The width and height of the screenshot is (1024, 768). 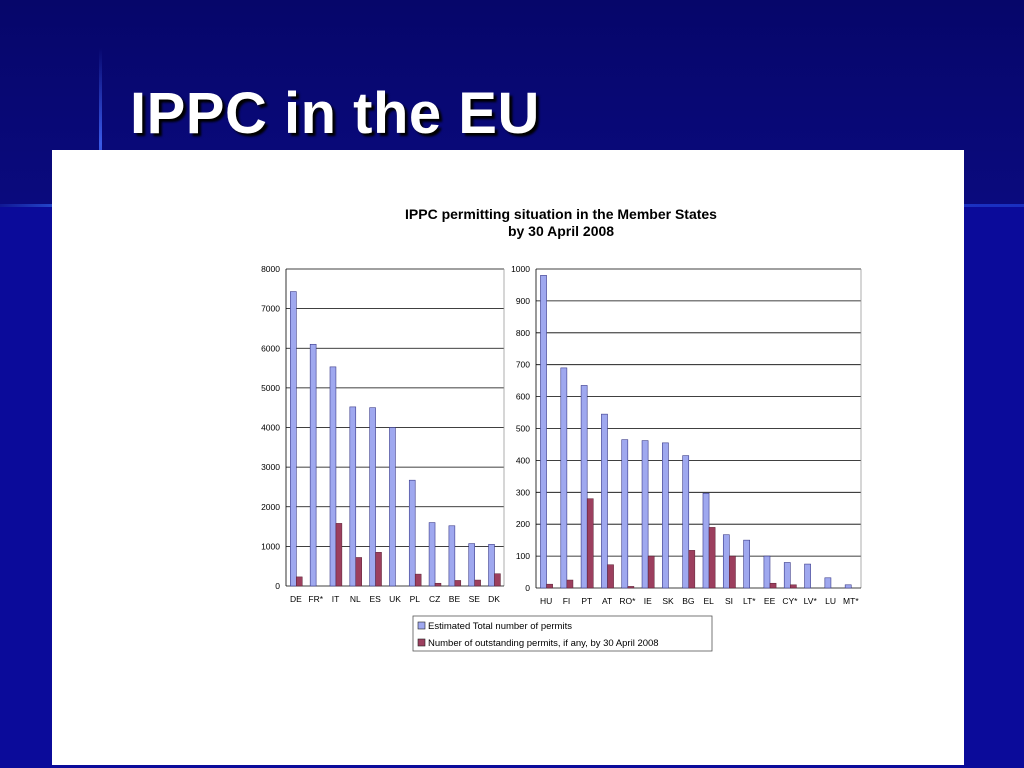 What do you see at coordinates (787, 575) in the screenshot?
I see `right-chart-bar-total-CY` at bounding box center [787, 575].